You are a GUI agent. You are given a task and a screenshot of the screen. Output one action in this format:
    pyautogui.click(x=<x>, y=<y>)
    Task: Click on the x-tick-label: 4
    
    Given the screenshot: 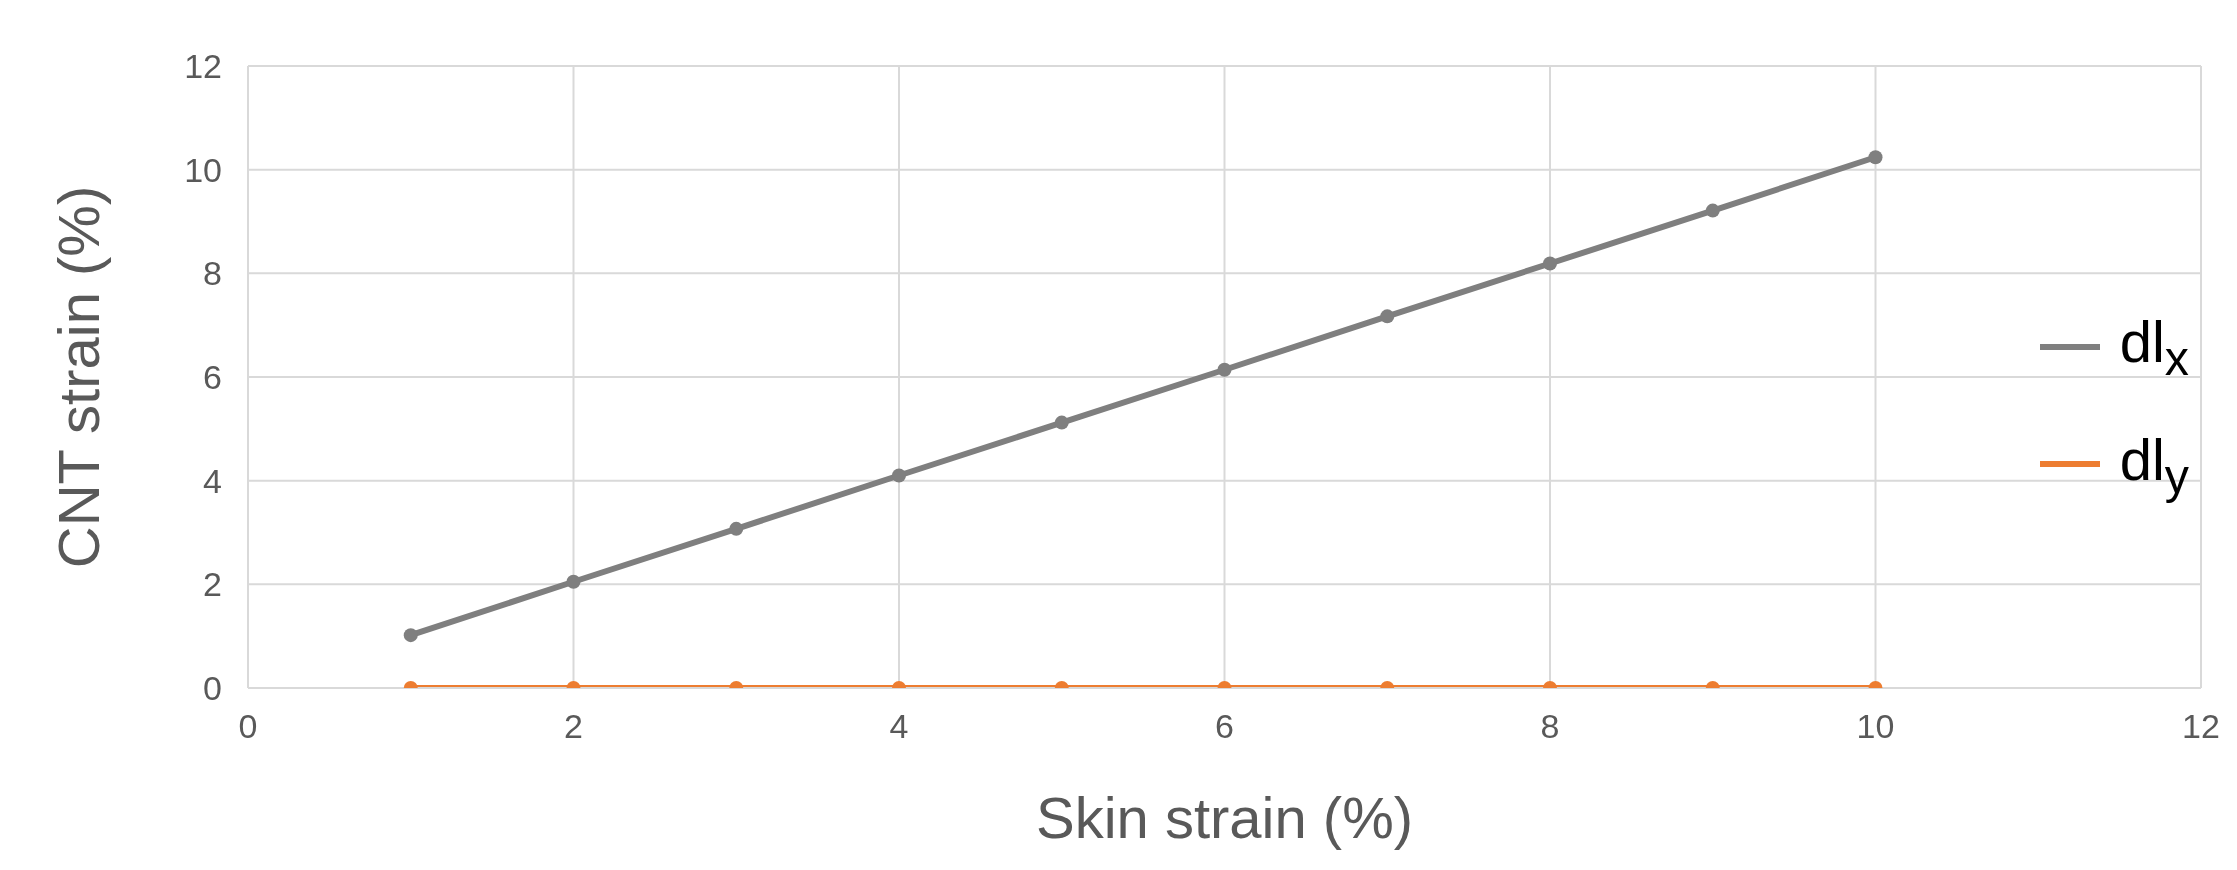 What is the action you would take?
    pyautogui.click(x=899, y=726)
    